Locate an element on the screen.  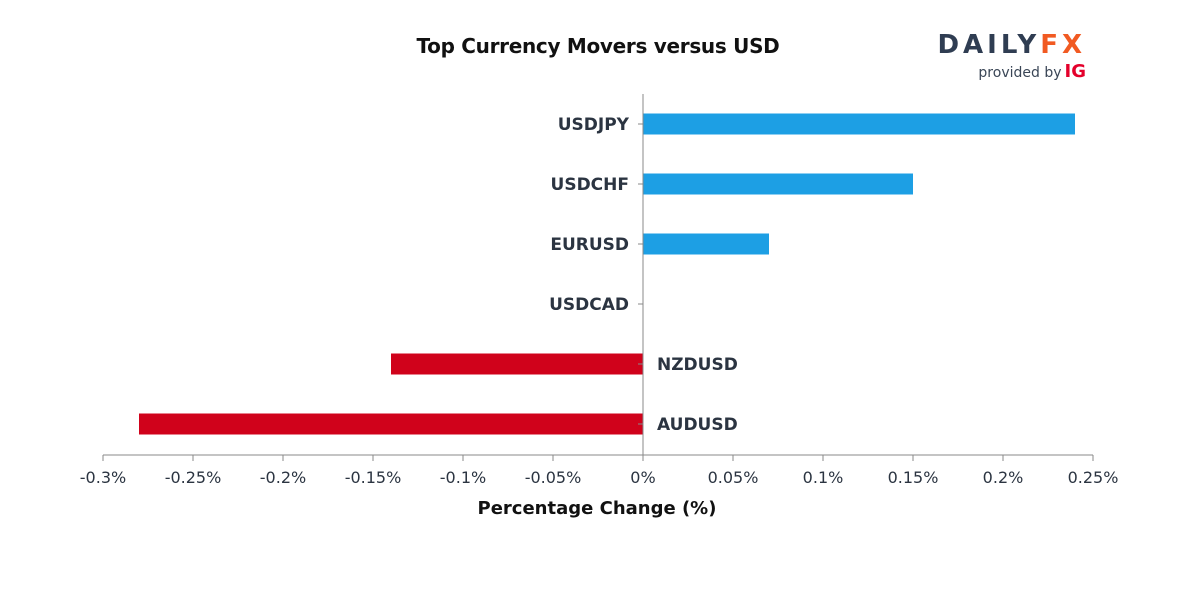
ig-logo-text: IG is located at coordinates (1075, 71).